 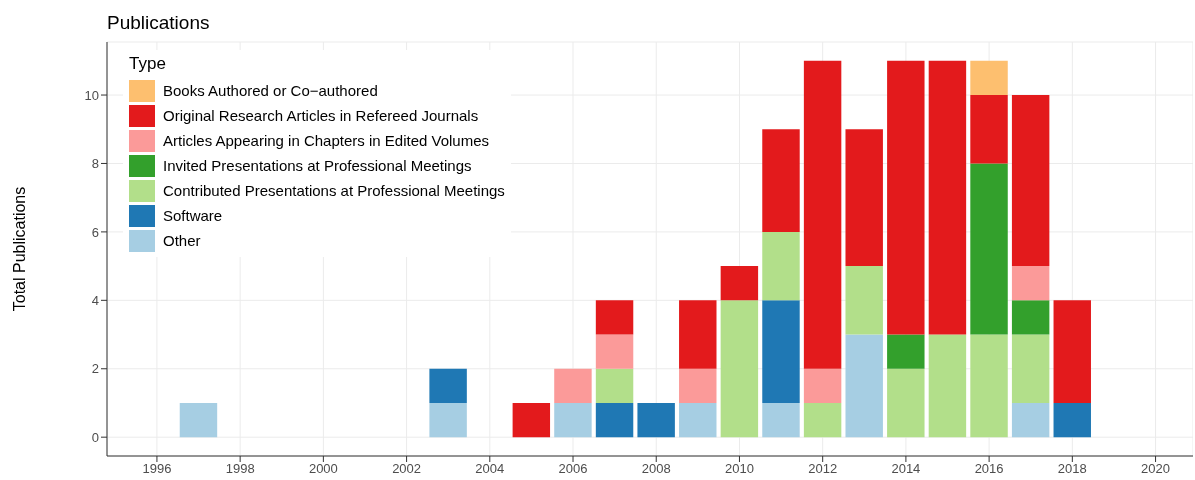 What do you see at coordinates (317, 165) in the screenshot?
I see `legend-label: Invited Presentations at Professional Meetings` at bounding box center [317, 165].